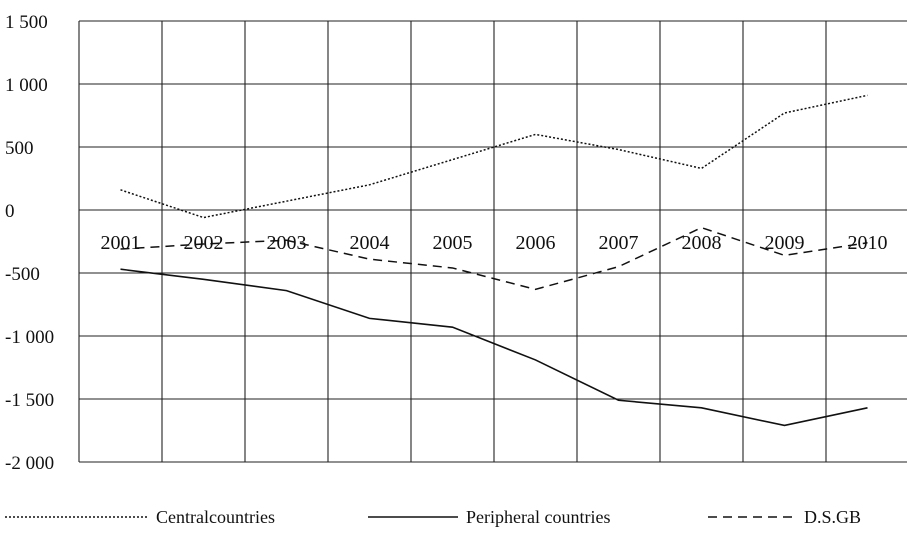 This screenshot has width=907, height=535. Describe the element at coordinates (287, 243) in the screenshot. I see `x-category-label: 2003` at that location.